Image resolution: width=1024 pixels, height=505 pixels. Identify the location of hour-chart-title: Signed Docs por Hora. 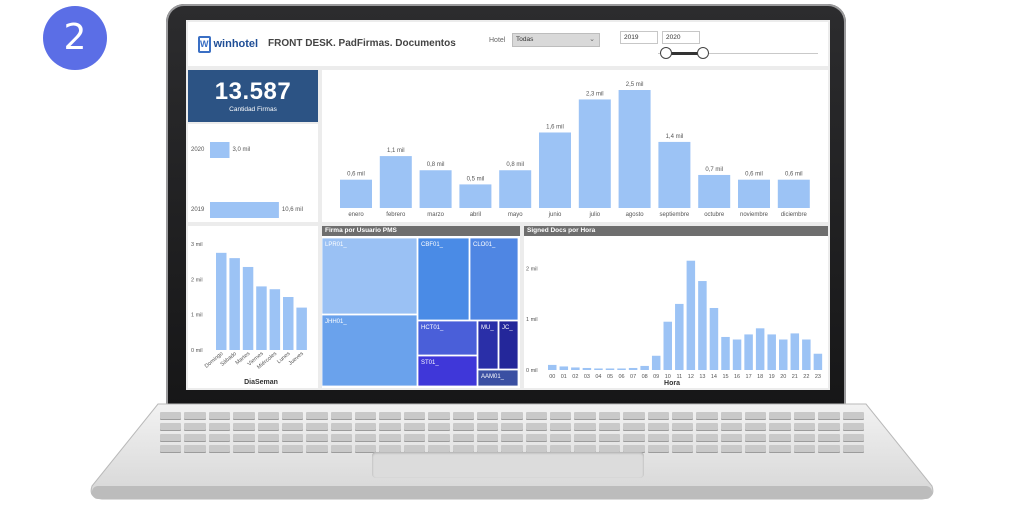
(676, 231).